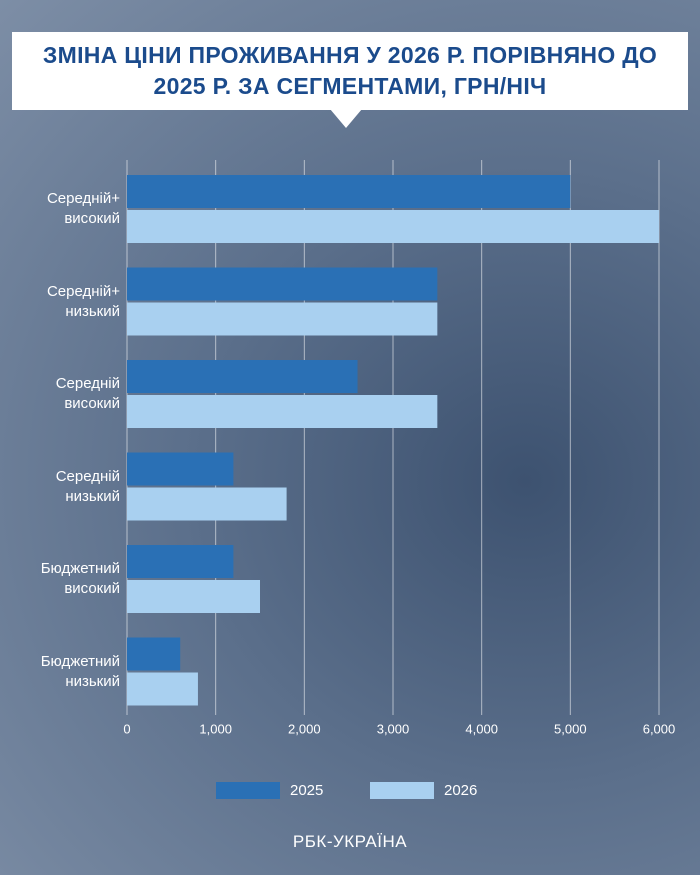 The height and width of the screenshot is (875, 700). Describe the element at coordinates (87, 393) in the screenshot. I see `y-tick-label: Середній високий` at that location.